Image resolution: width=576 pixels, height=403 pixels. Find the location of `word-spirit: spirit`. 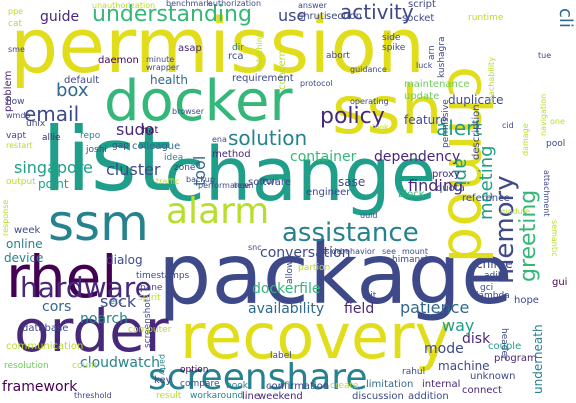

word-spirit: spirit is located at coordinates (149, 298).